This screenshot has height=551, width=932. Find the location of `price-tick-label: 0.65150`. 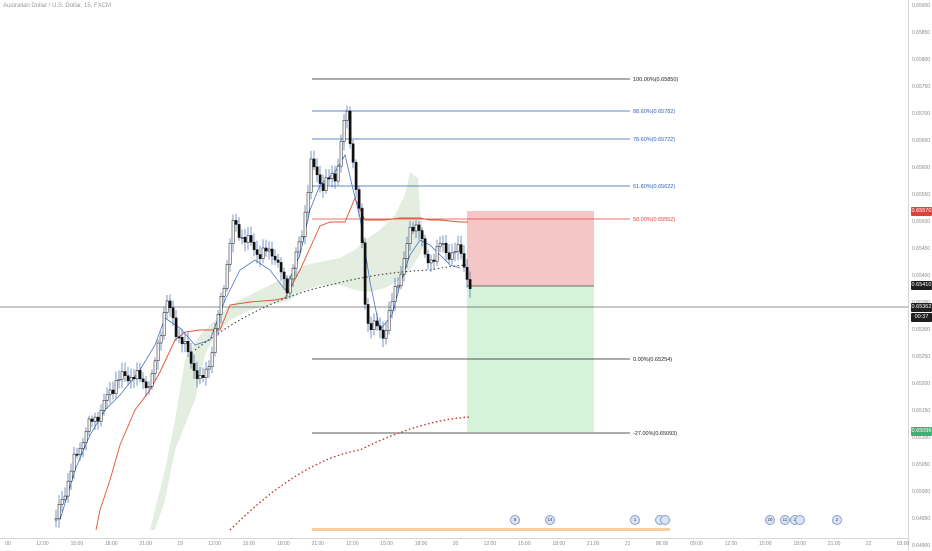

price-tick-label: 0.65150 is located at coordinates (921, 411).